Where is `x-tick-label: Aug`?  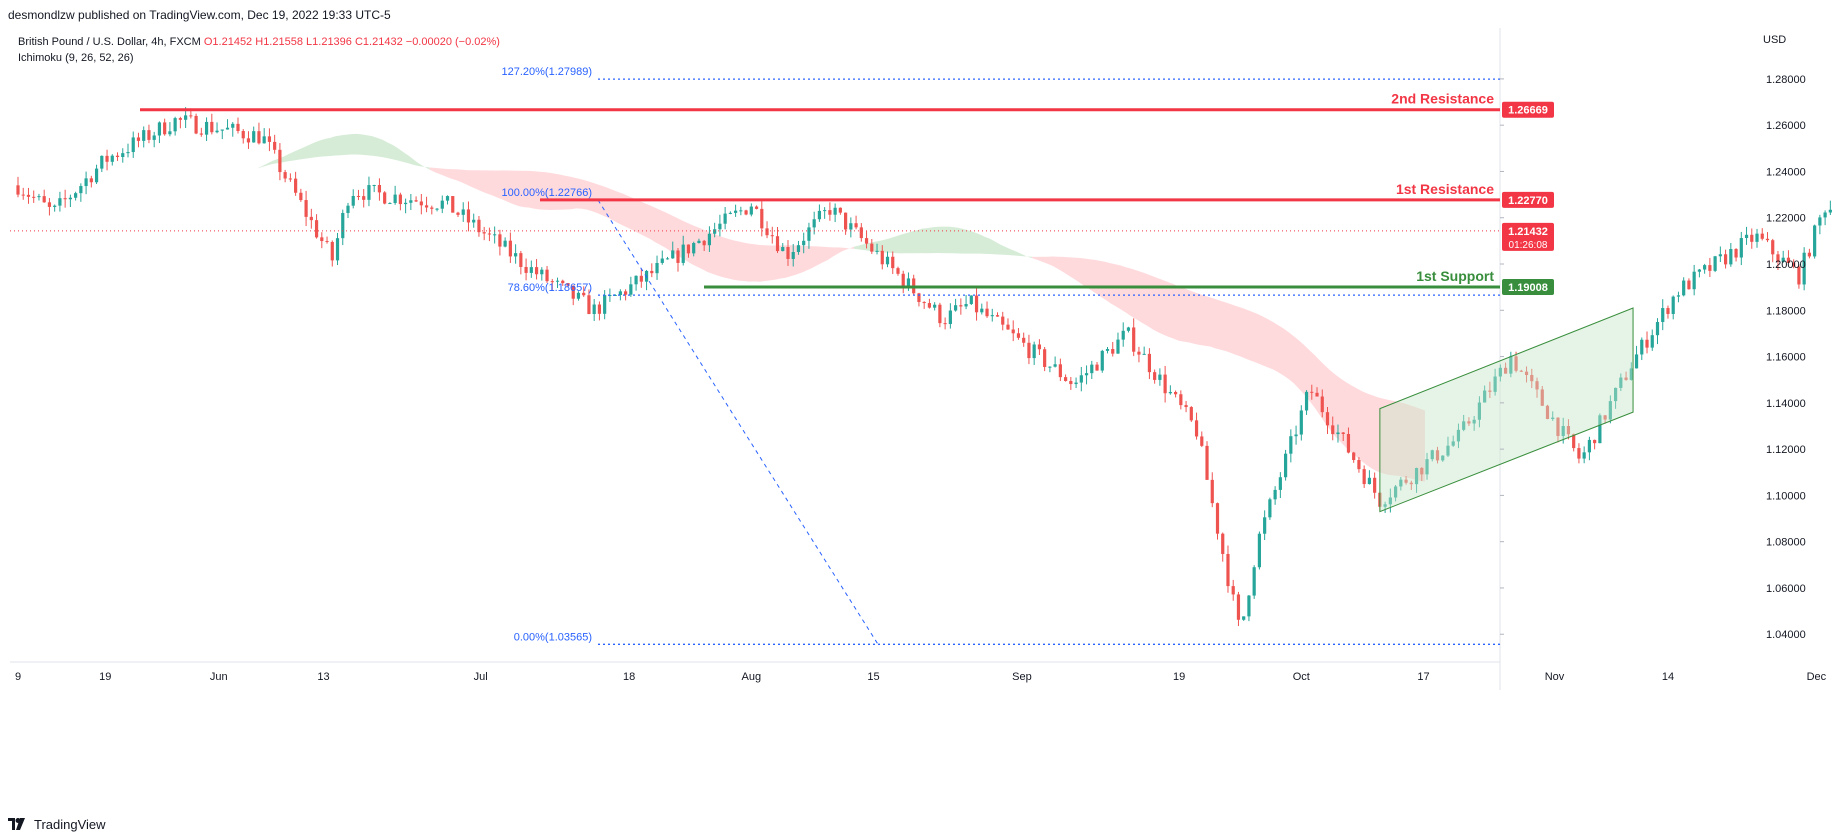
x-tick-label: Aug is located at coordinates (752, 677).